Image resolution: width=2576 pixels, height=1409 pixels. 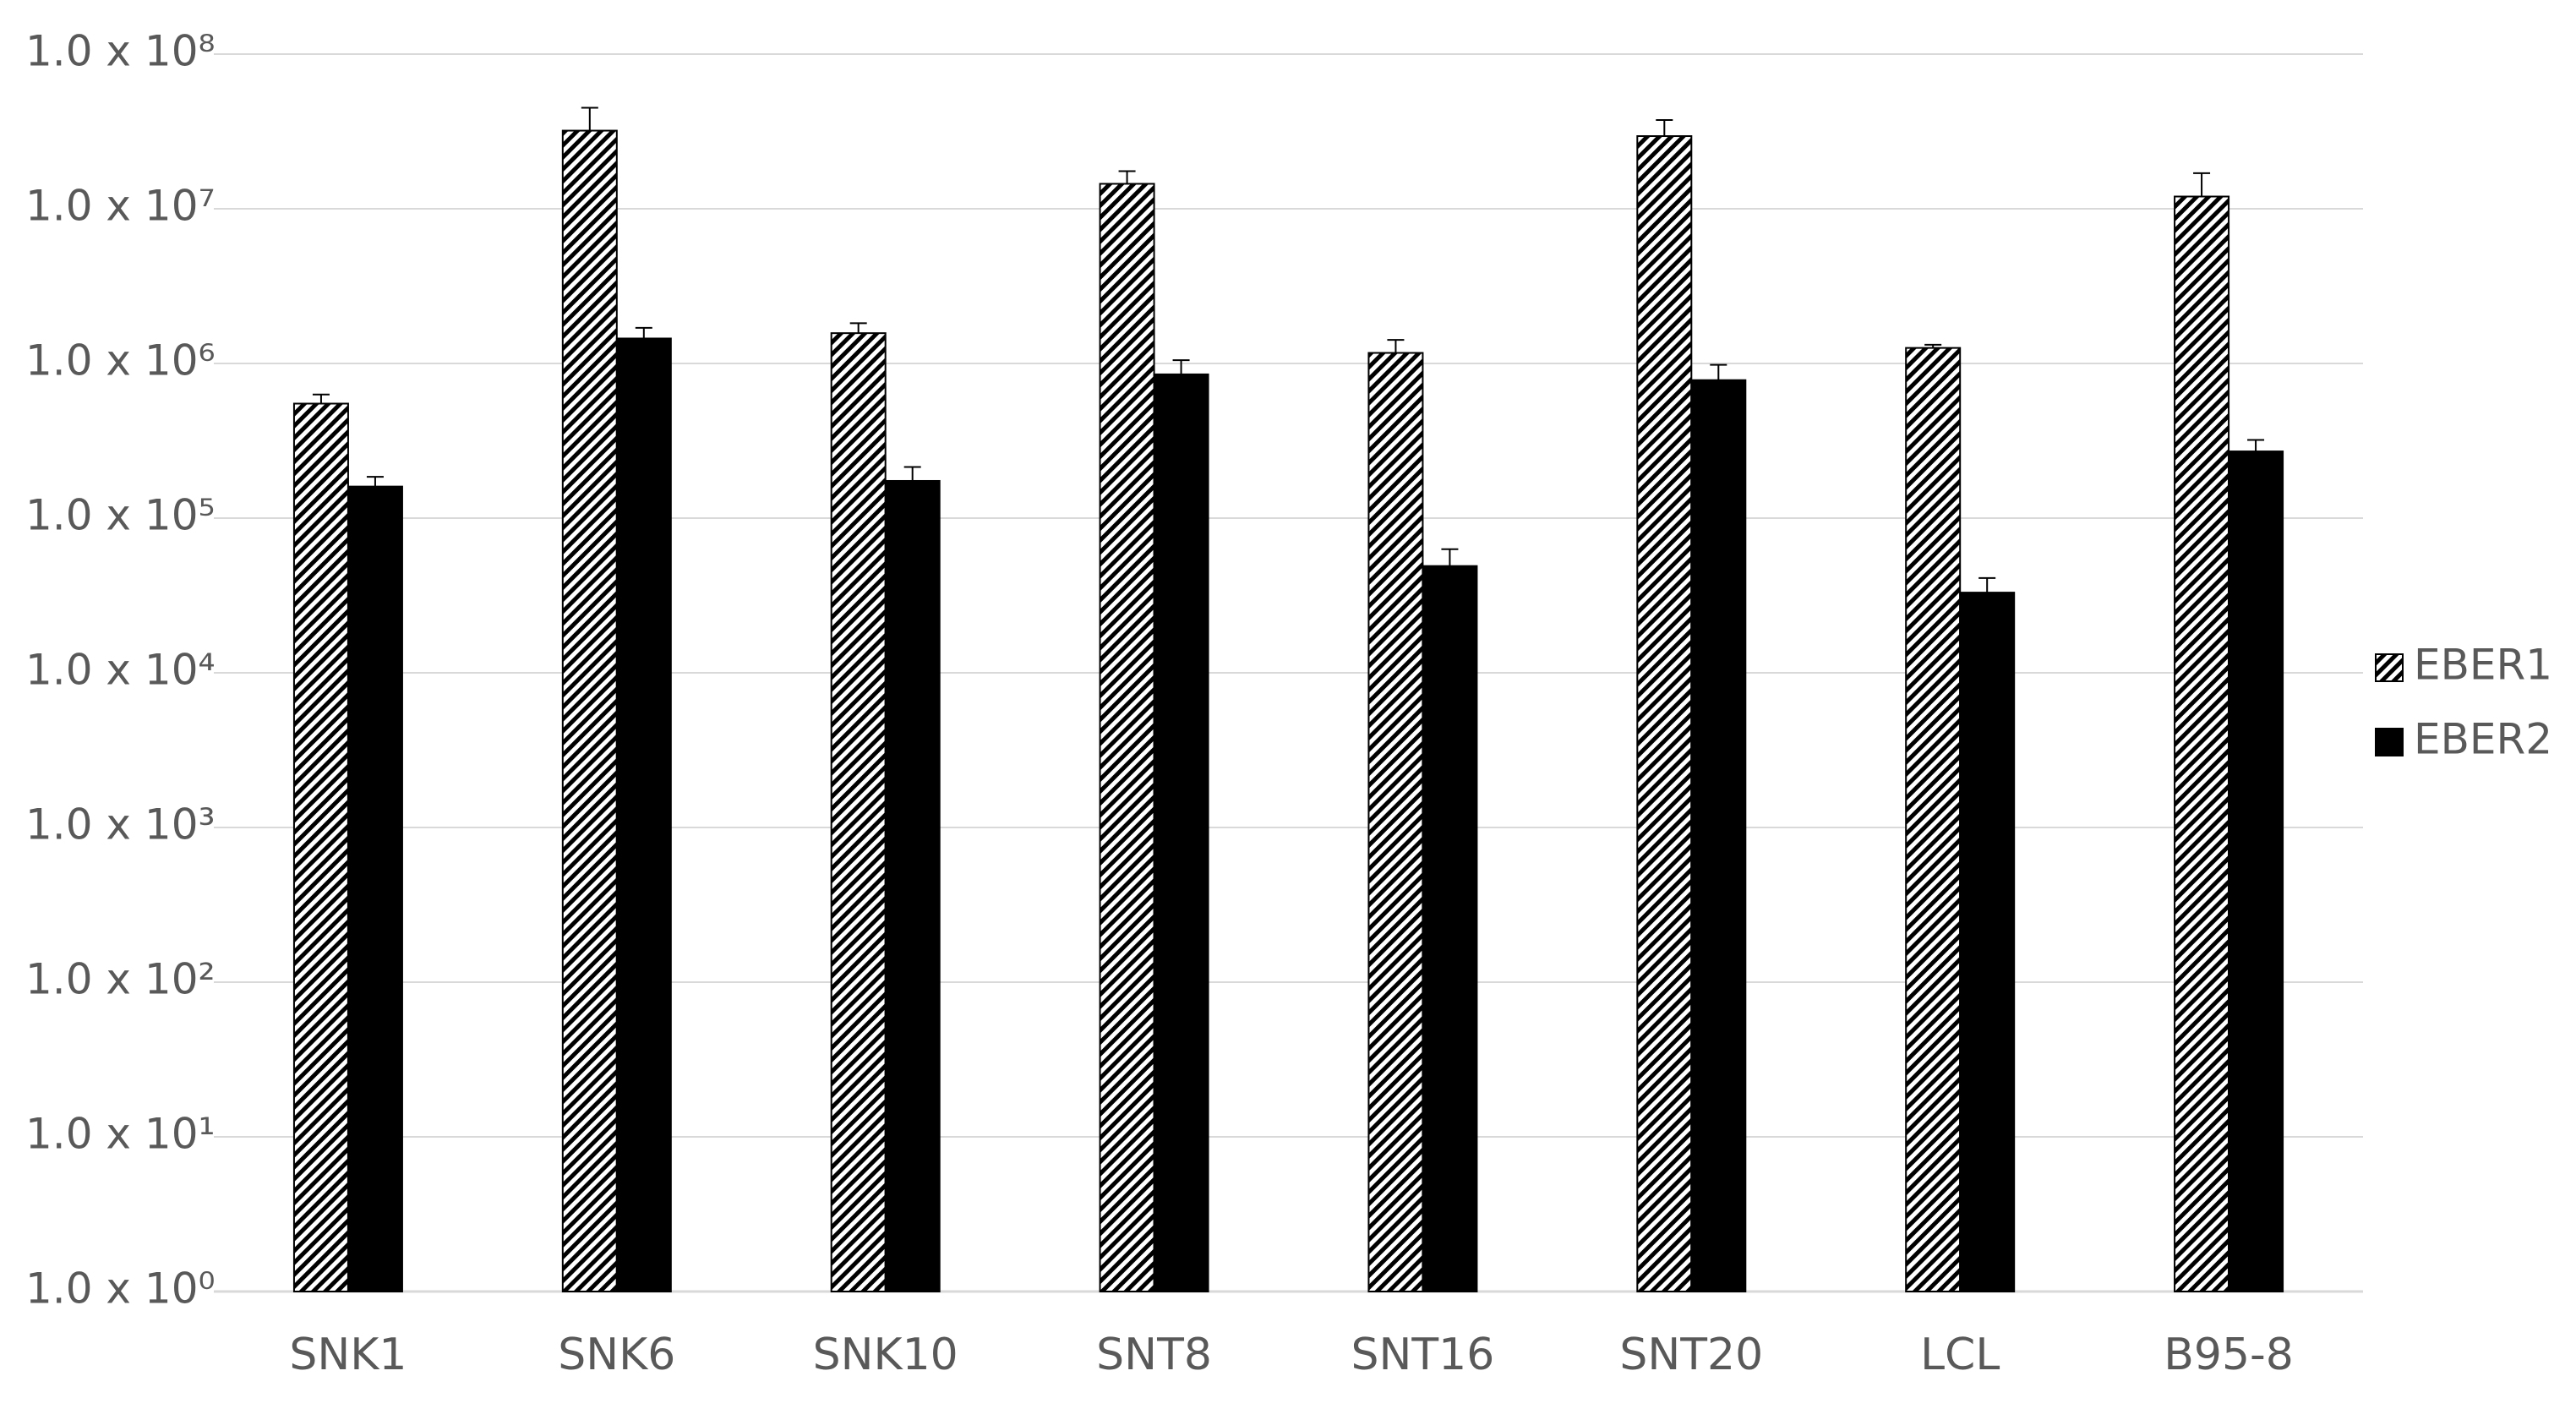 I want to click on x-tick-label: SNK1, so click(x=348, y=1355).